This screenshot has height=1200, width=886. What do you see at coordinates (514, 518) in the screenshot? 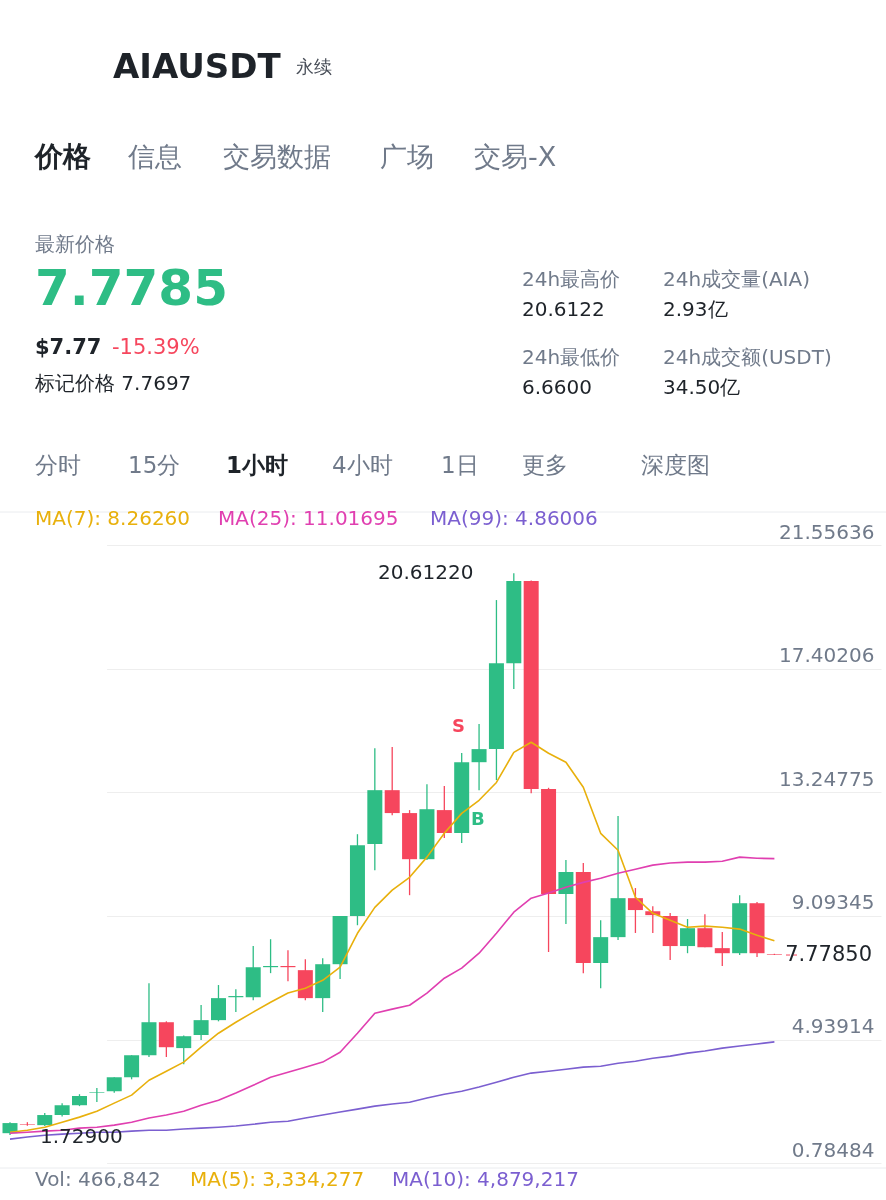
I see `text: MA(99): 4.86006` at bounding box center [514, 518].